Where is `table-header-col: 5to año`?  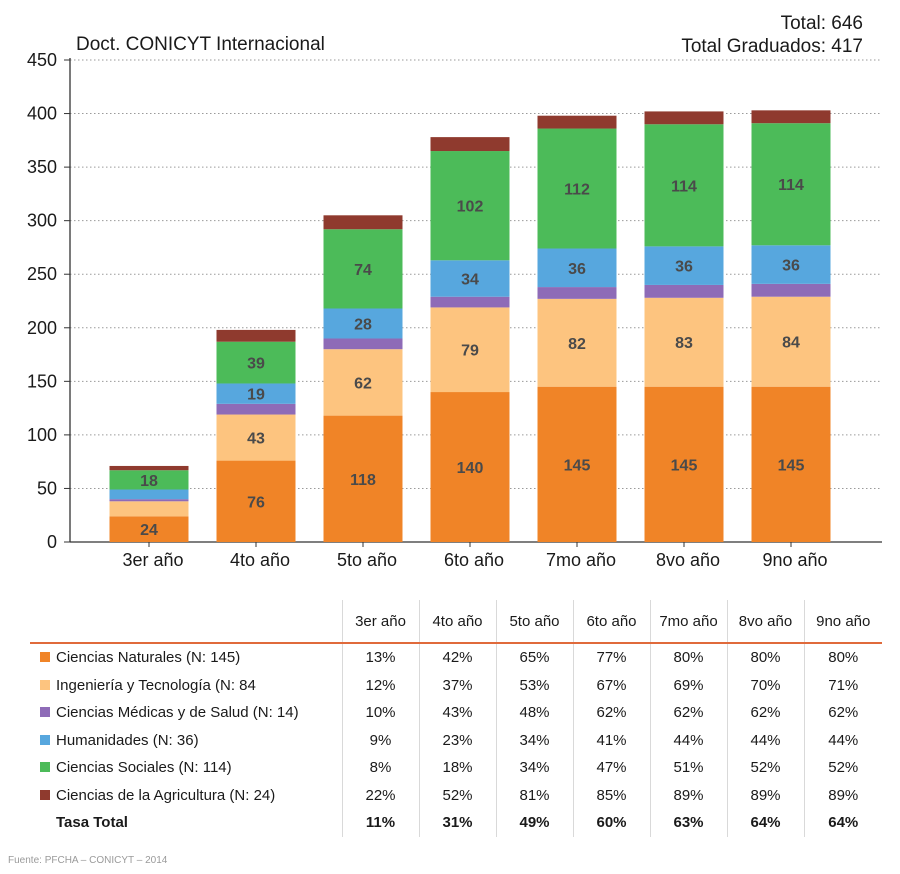
table-header-col: 5to año is located at coordinates (534, 621).